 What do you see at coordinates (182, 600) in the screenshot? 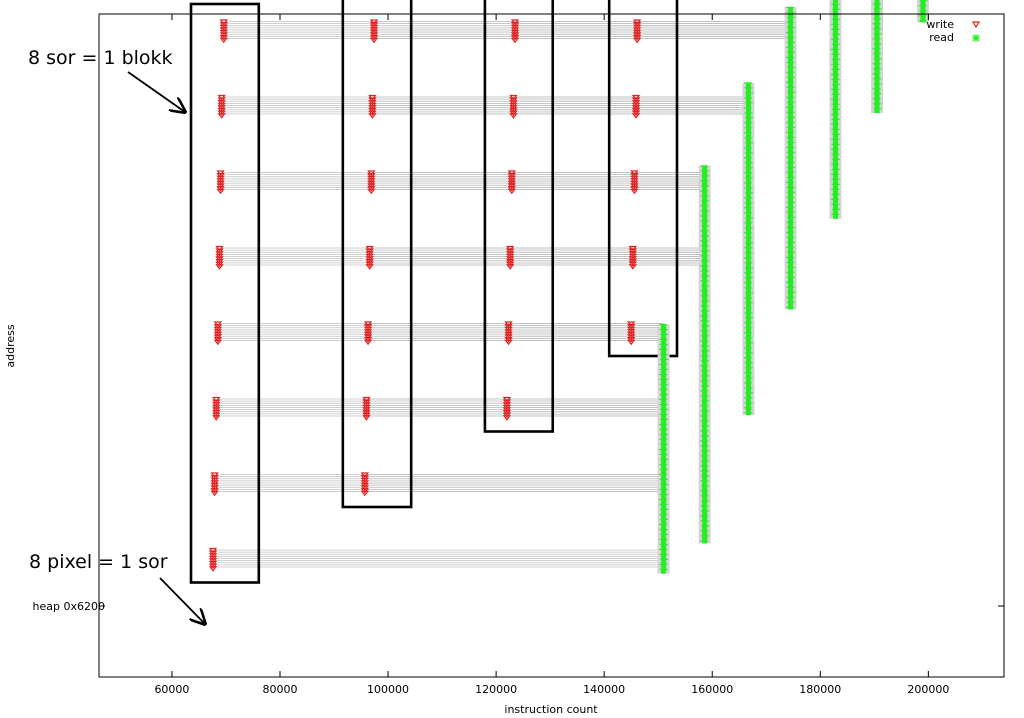
I see `annotation-row-arrow` at bounding box center [182, 600].